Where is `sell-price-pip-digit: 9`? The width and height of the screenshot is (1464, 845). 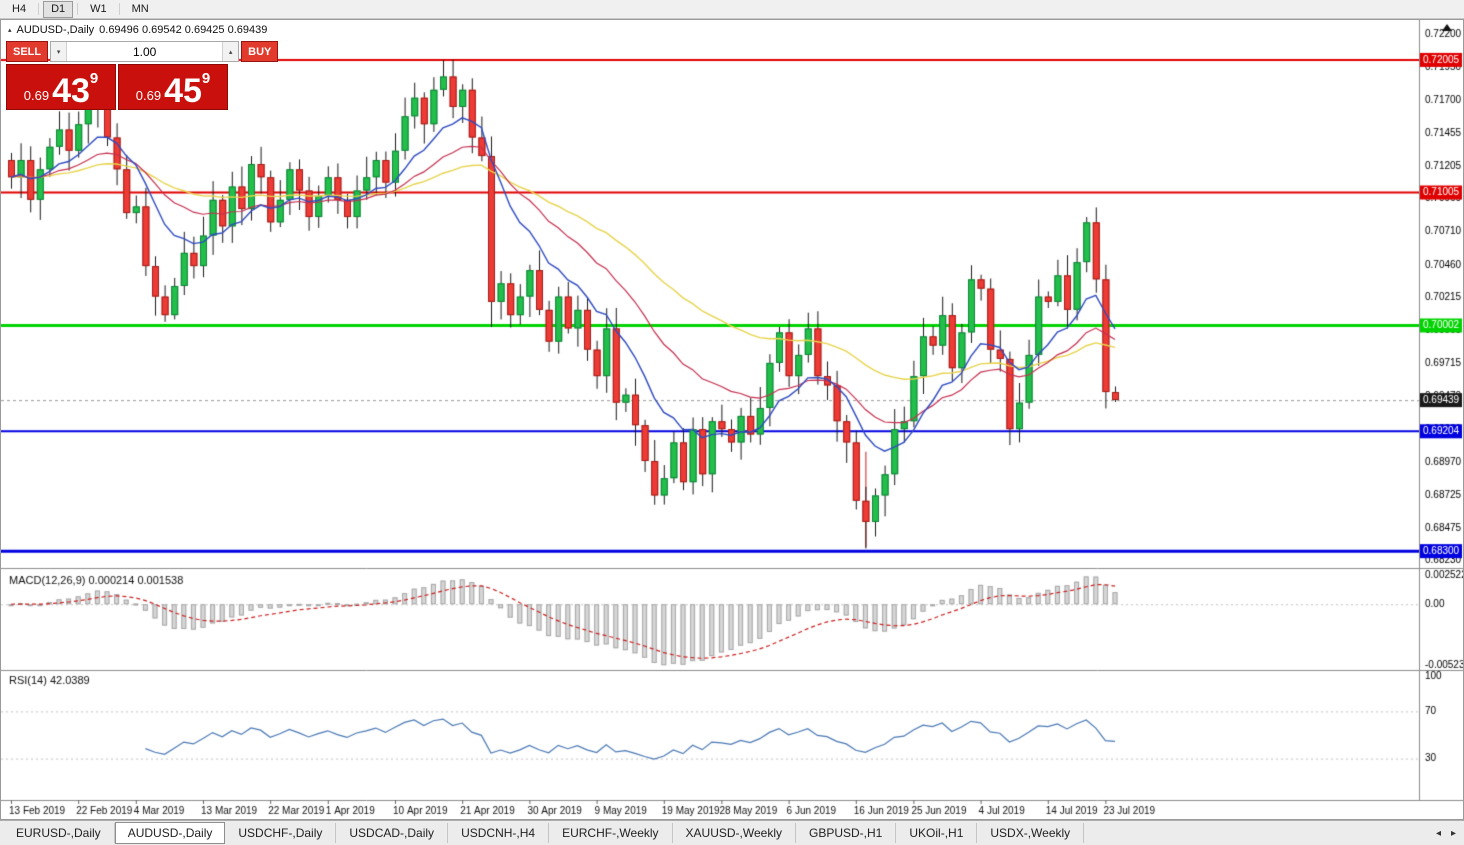
sell-price-pip-digit: 9 is located at coordinates (94, 78).